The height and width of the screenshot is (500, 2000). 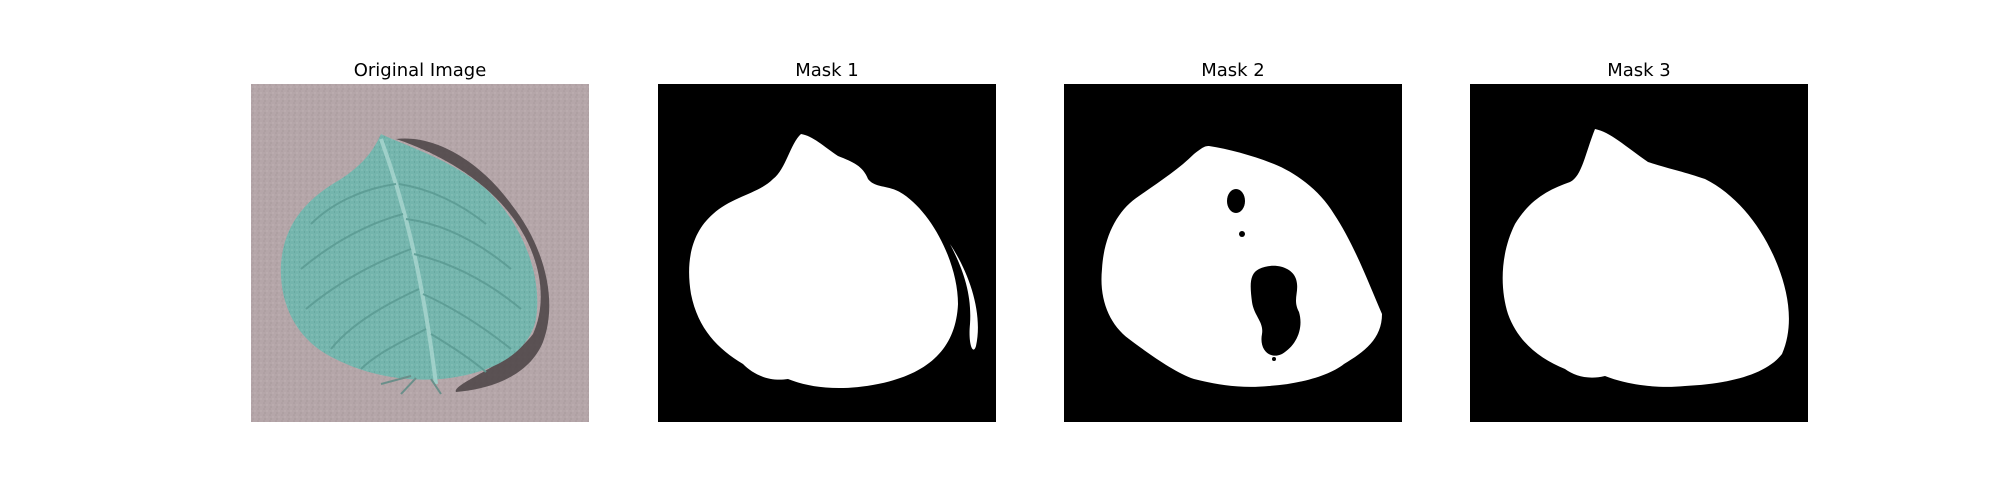 What do you see at coordinates (420, 70) in the screenshot?
I see `original-image-title: Original Image` at bounding box center [420, 70].